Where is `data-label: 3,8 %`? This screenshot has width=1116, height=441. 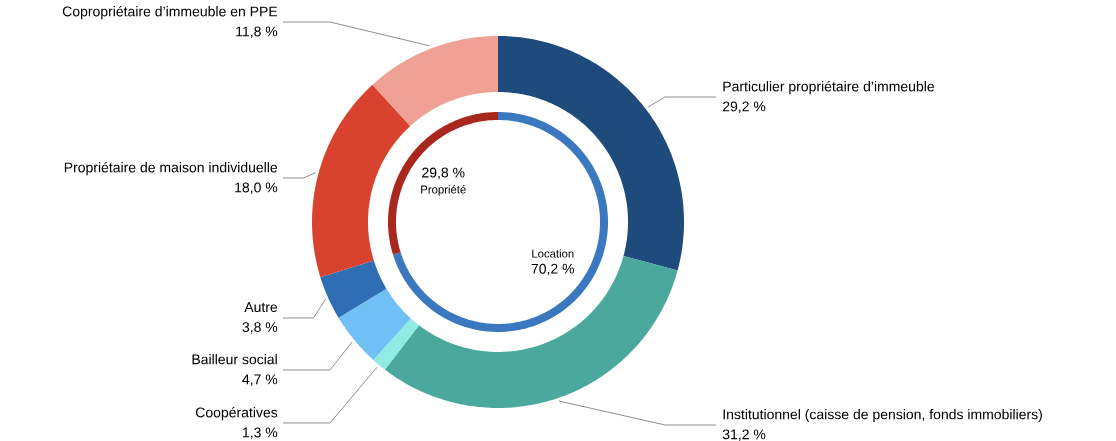 data-label: 3,8 % is located at coordinates (260, 328).